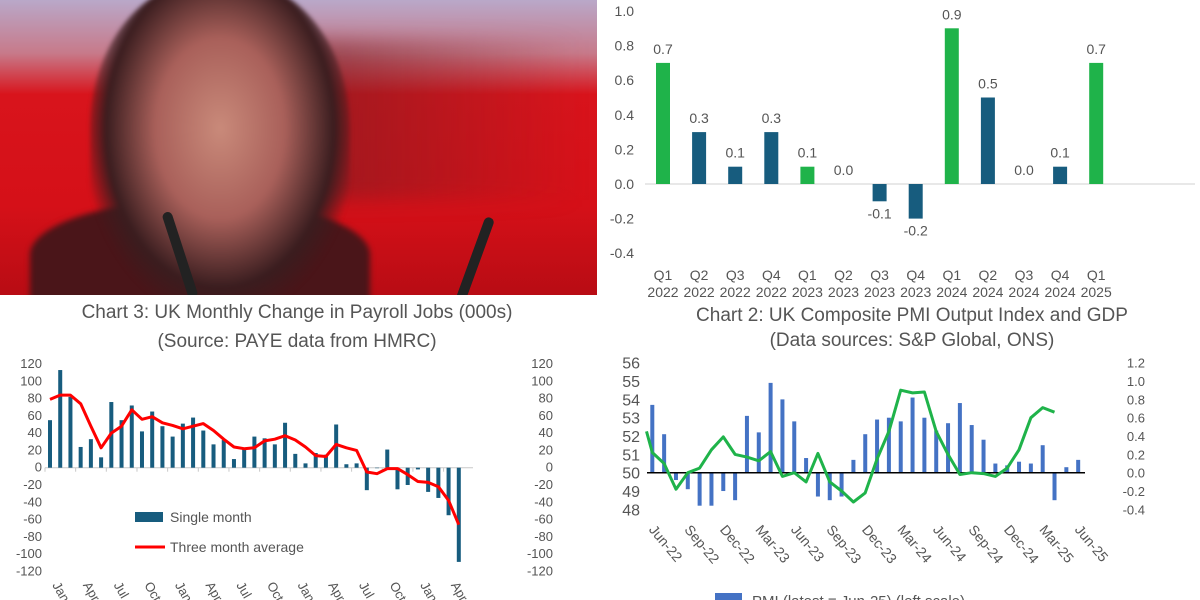 This screenshot has height=600, width=1200. Describe the element at coordinates (546, 432) in the screenshot. I see `y-tick-label-right: 40` at that location.